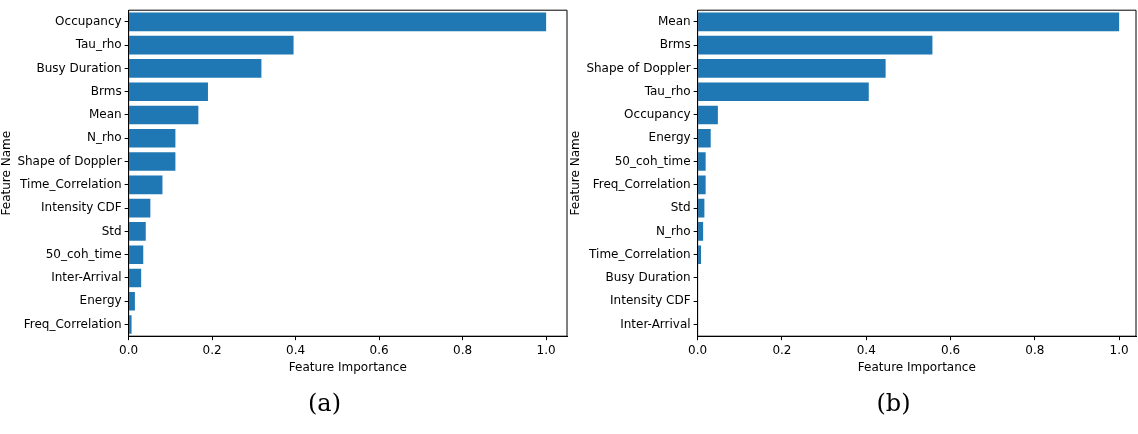 The width and height of the screenshot is (1138, 434). I want to click on text: (b), so click(893, 403).